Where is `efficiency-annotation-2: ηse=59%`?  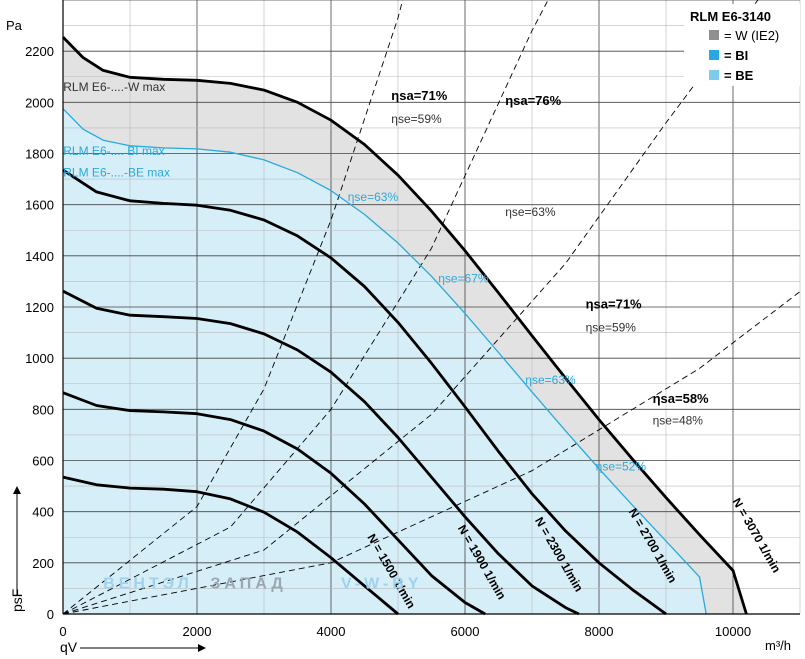
efficiency-annotation-2: ηse=59% is located at coordinates (416, 119).